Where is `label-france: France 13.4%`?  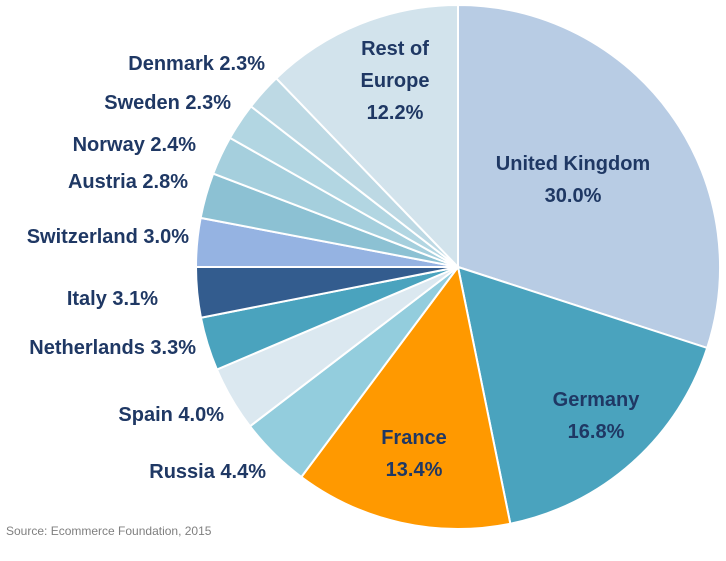 label-france: France 13.4% is located at coordinates (414, 454).